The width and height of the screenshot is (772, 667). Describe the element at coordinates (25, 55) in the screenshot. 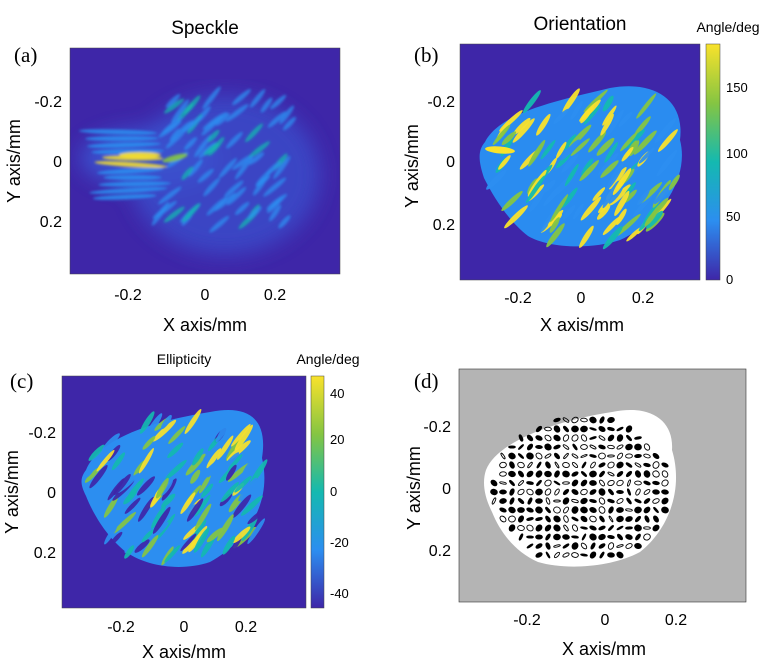

I see `panel-a-letter: (a)` at that location.